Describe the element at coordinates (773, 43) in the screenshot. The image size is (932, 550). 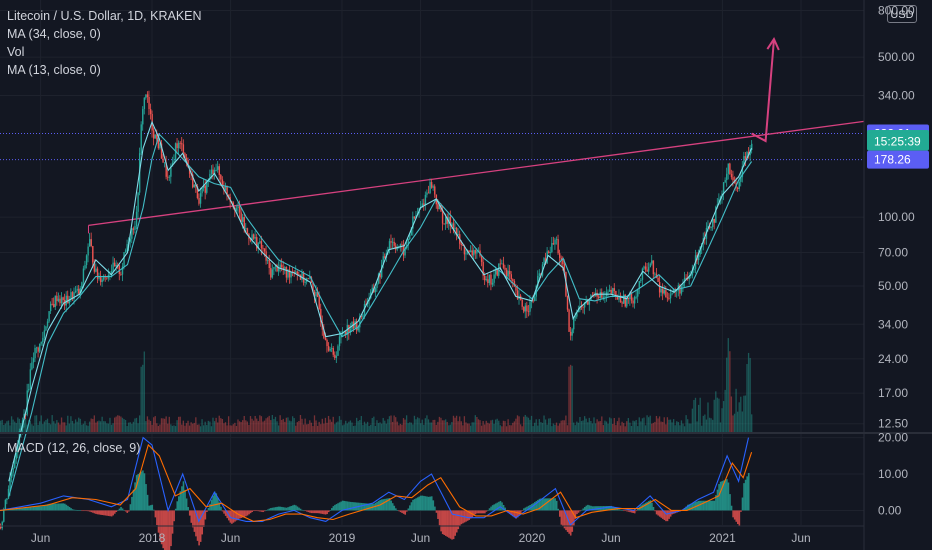
I see `projection-arrow-head` at that location.